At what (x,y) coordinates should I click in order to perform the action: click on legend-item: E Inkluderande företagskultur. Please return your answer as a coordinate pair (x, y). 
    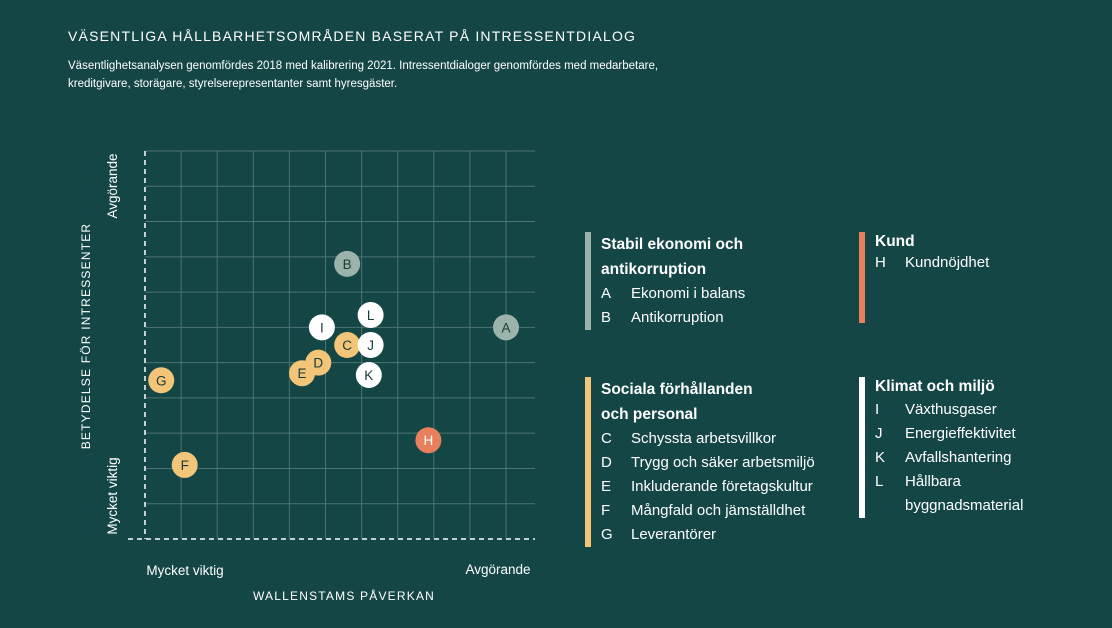
    Looking at the image, I should click on (716, 487).